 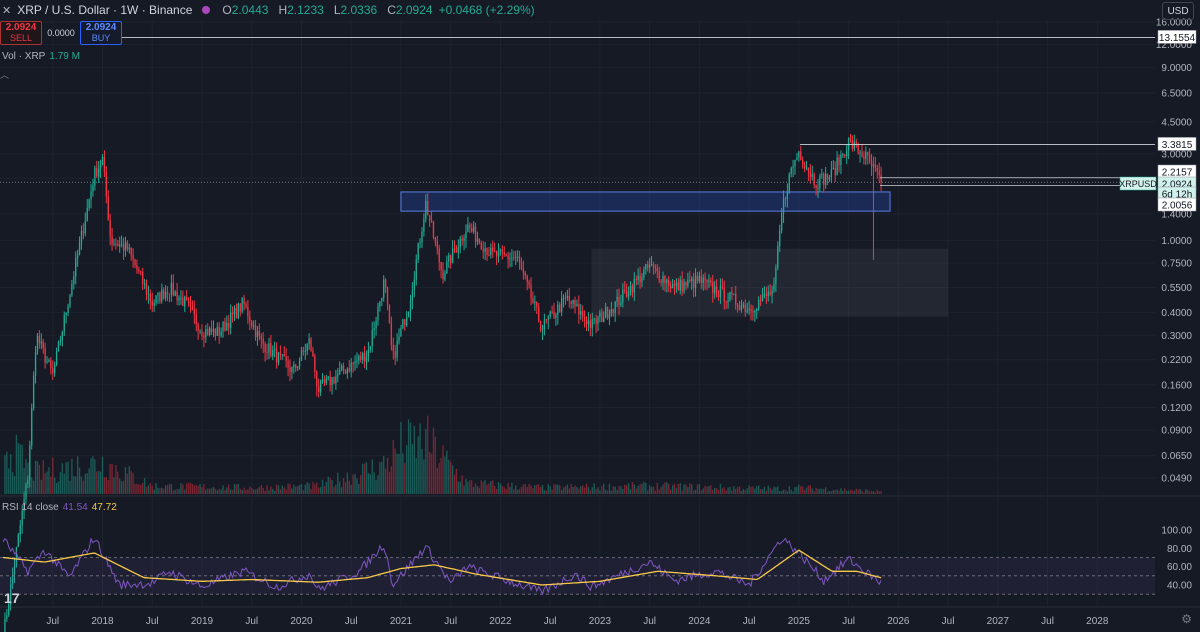 What do you see at coordinates (7, 10) in the screenshot?
I see `close-icon: ✕` at bounding box center [7, 10].